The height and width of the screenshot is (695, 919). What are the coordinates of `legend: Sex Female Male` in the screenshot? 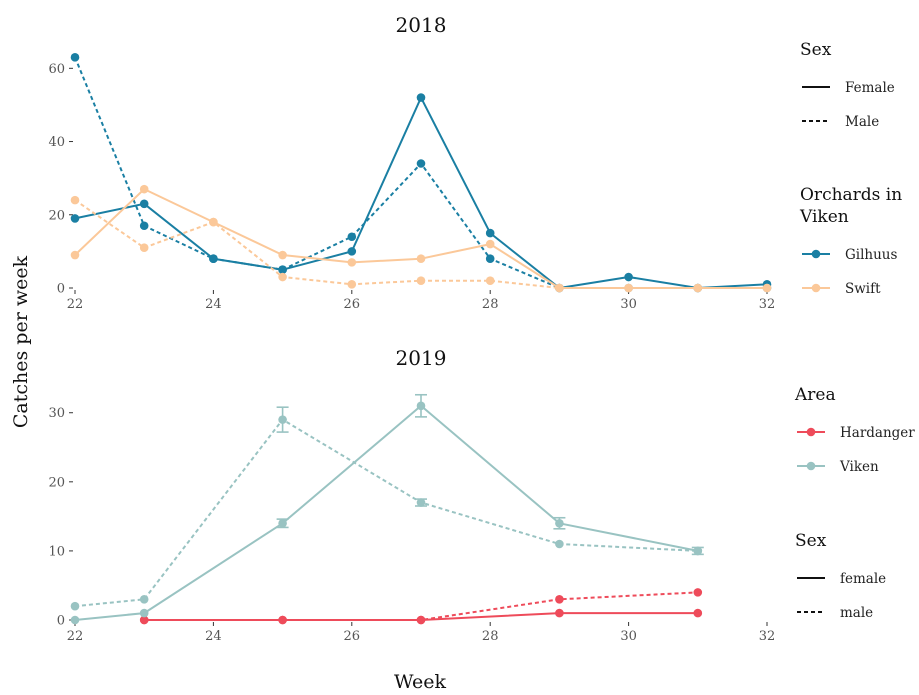 It's located at (847, 85).